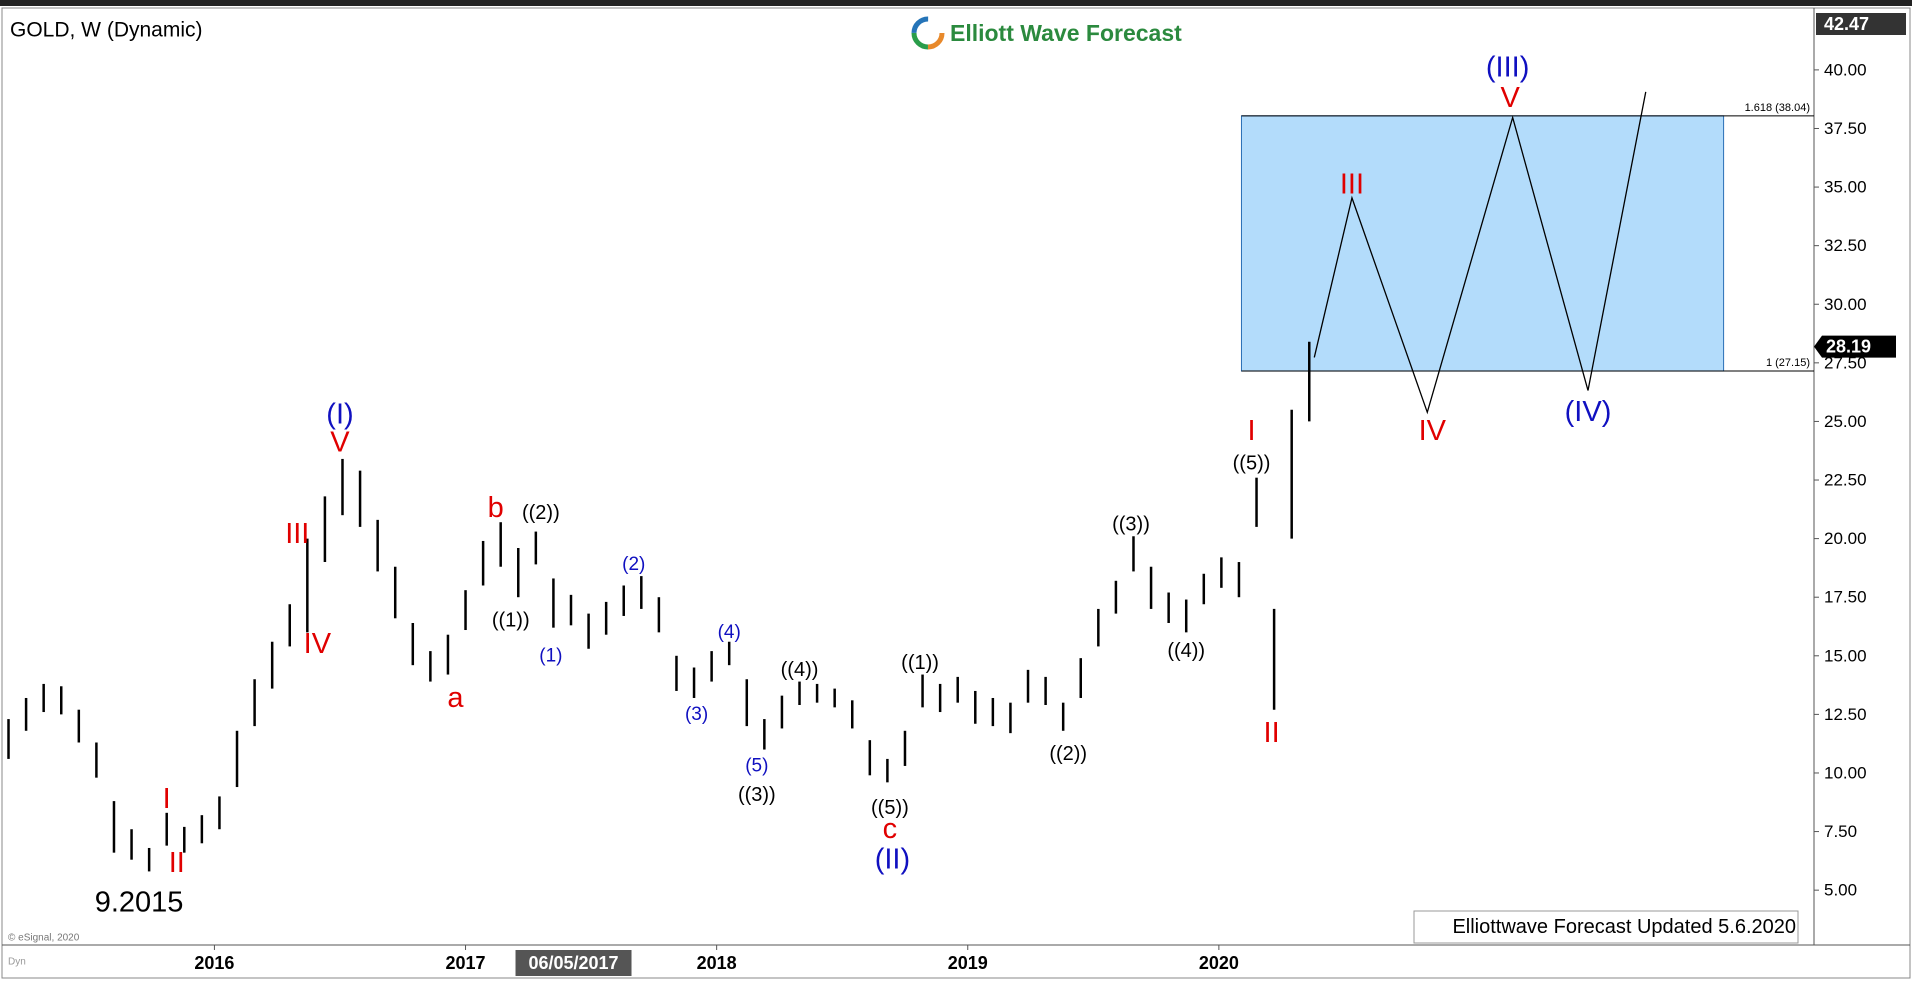 The image size is (1912, 981). I want to click on y-tick-label: 20.00, so click(1845, 538).